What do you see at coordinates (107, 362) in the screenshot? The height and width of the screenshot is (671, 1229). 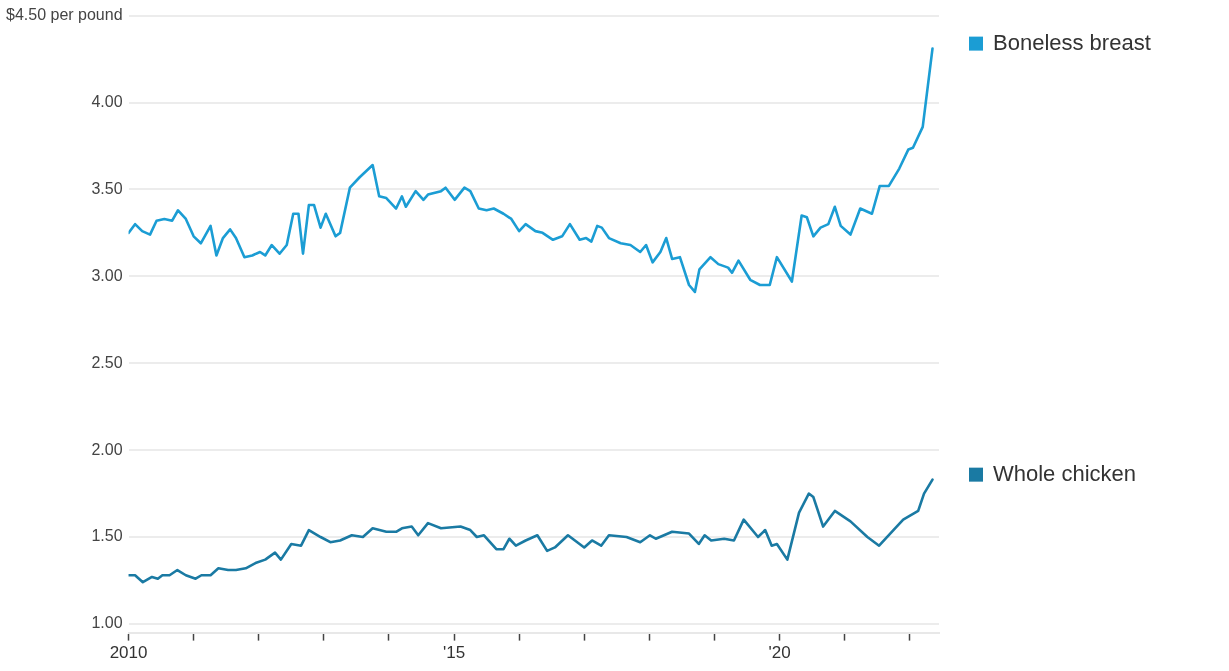 I see `y-tick-label: 2.50` at bounding box center [107, 362].